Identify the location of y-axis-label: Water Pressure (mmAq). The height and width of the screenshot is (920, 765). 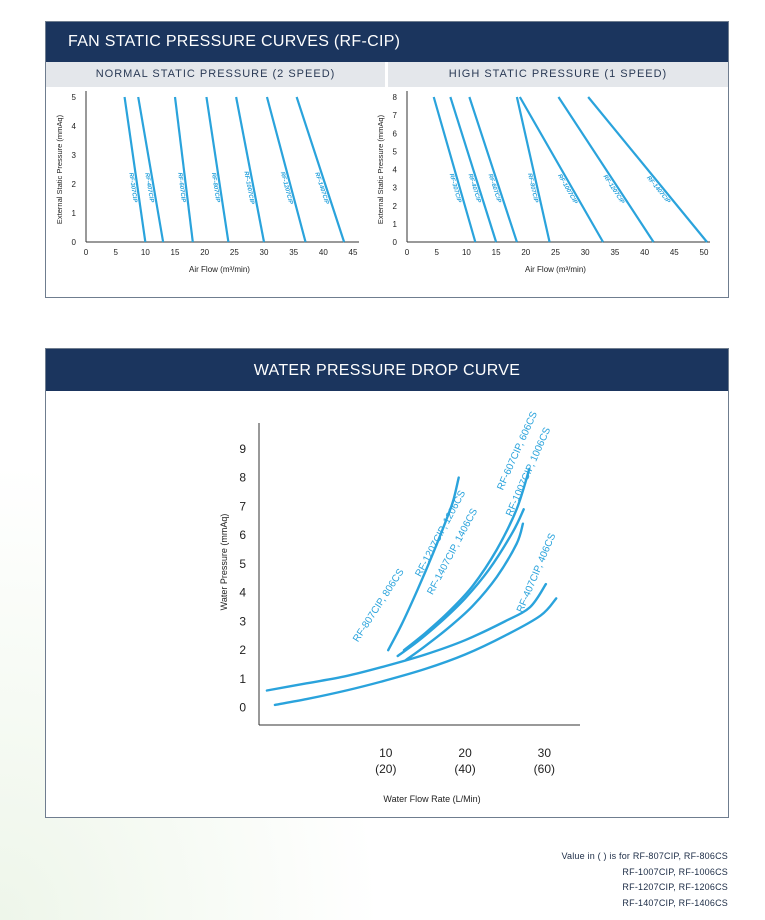
(224, 562).